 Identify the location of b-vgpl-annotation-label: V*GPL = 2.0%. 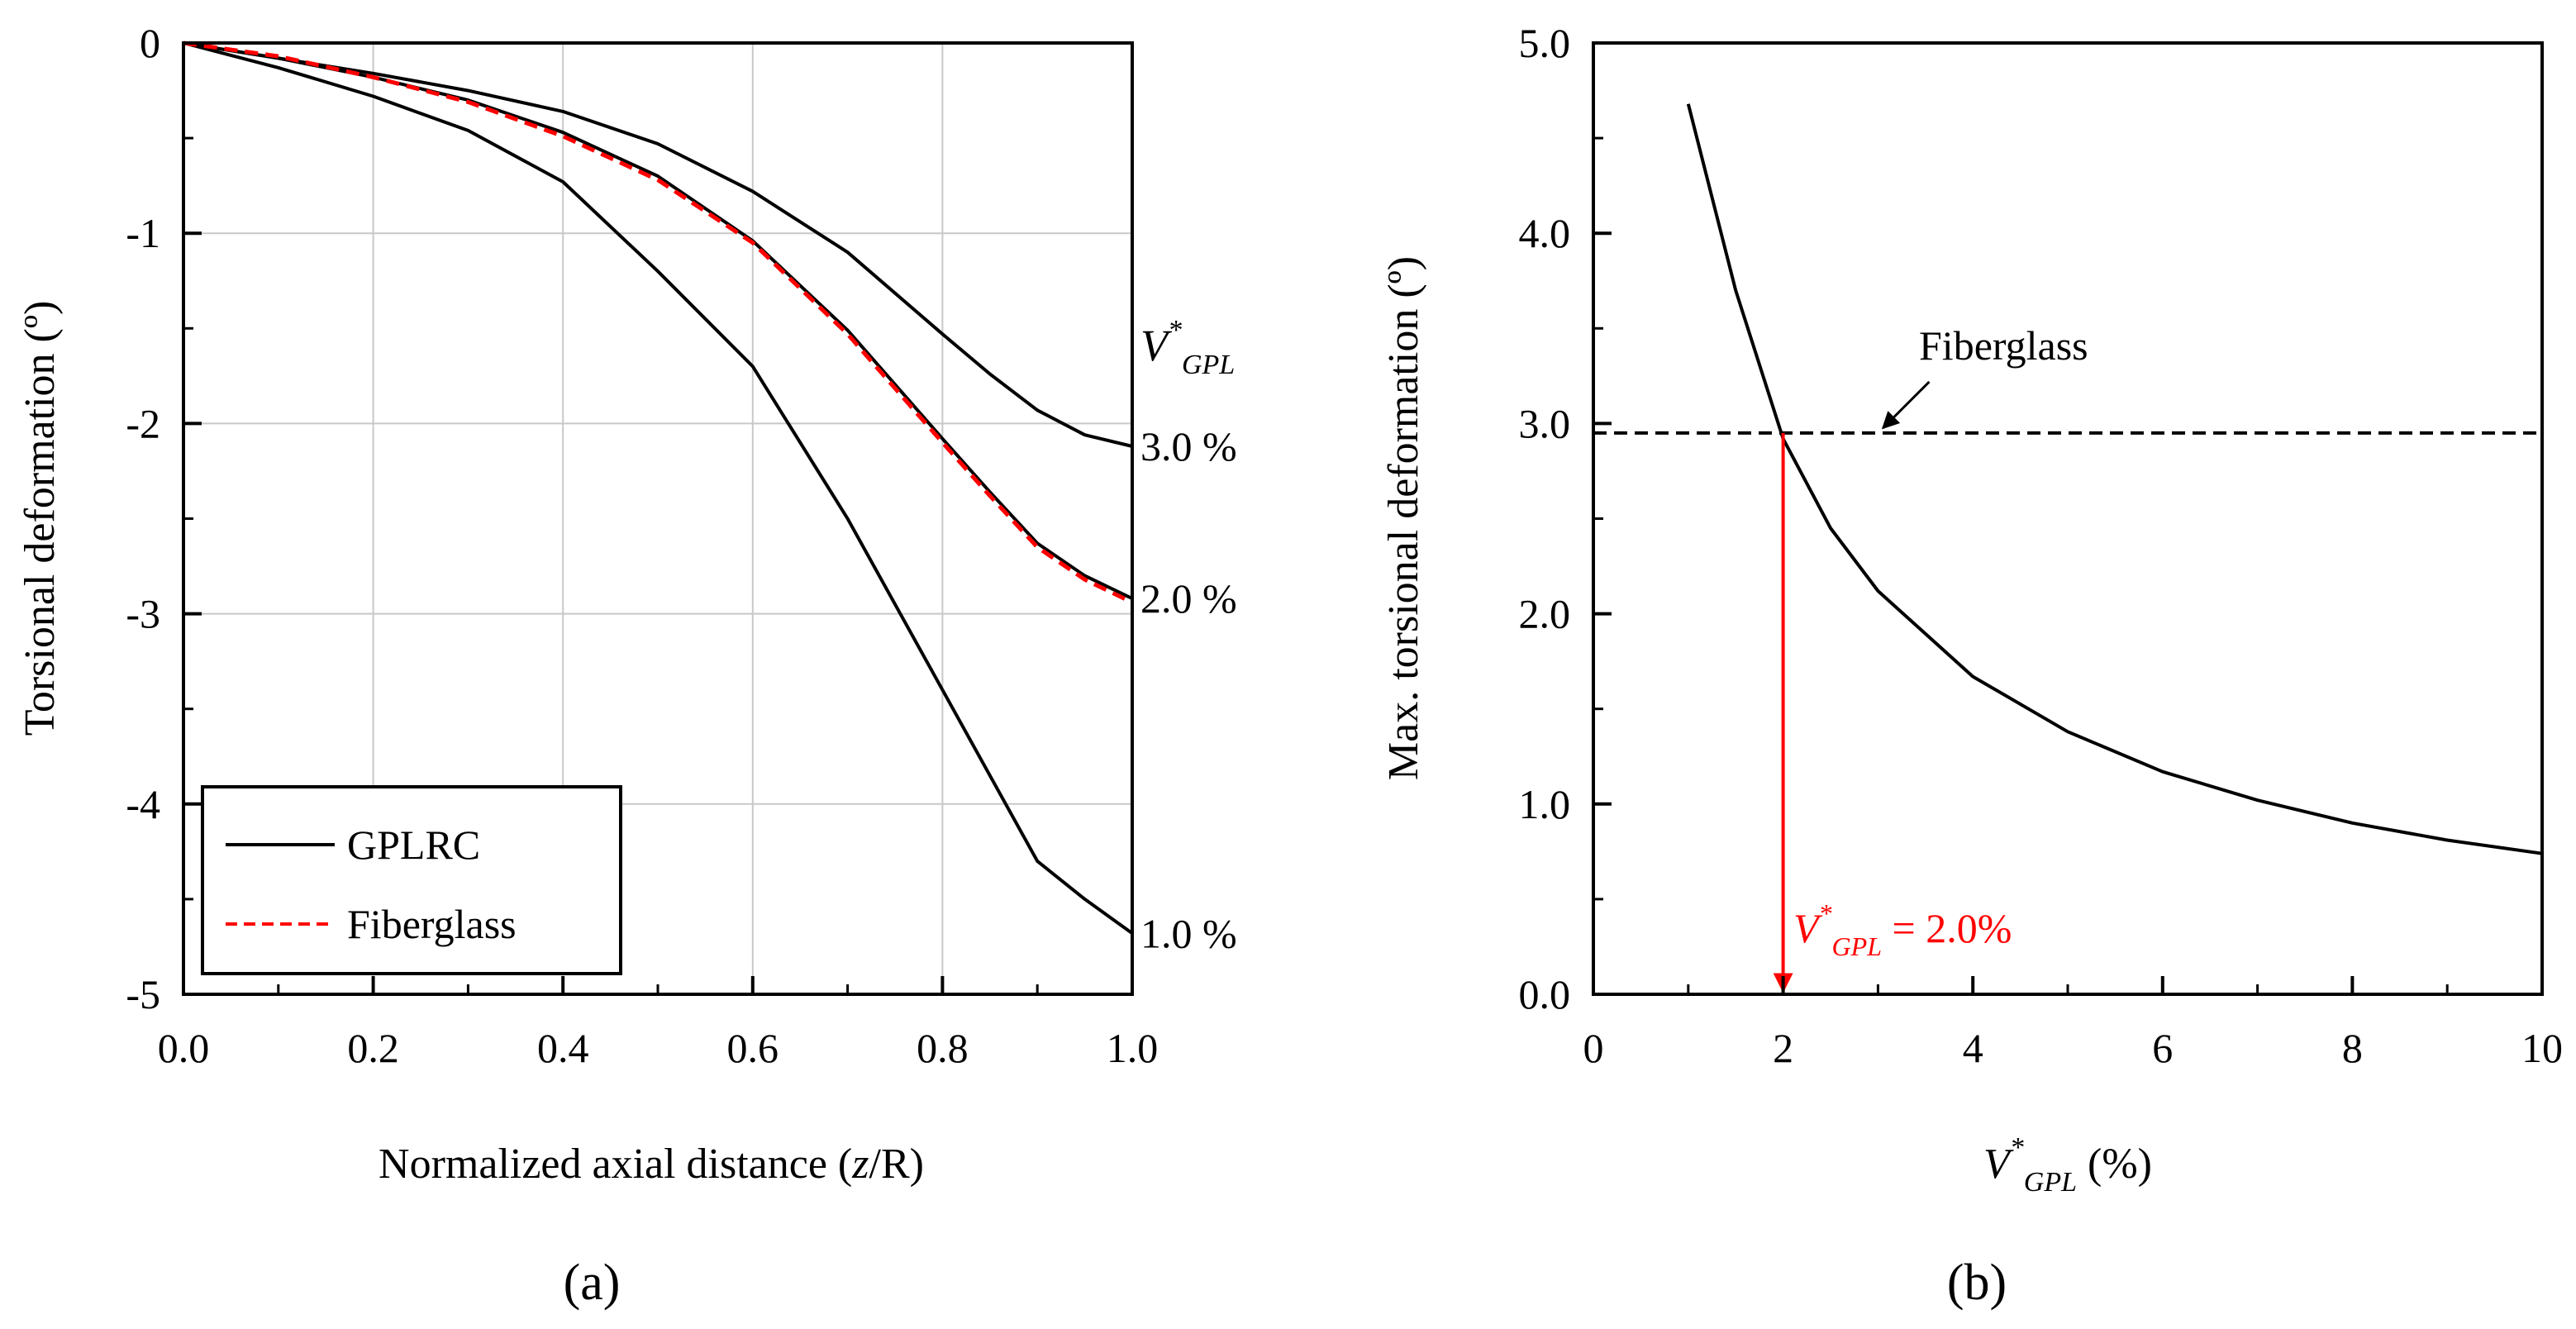
(1903, 929).